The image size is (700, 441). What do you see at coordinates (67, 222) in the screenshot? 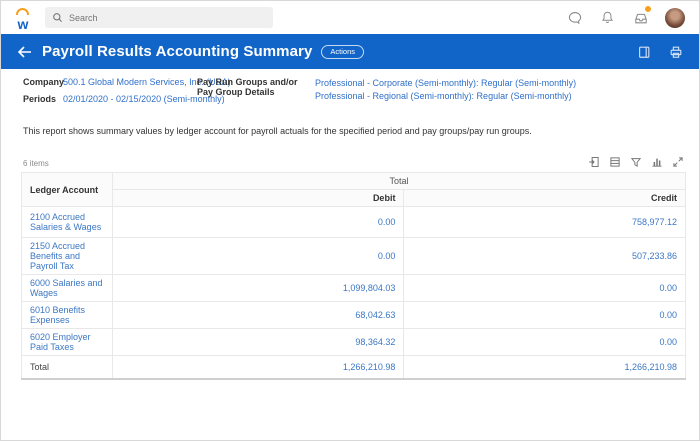
I see `ledger-account-link: 2100 Accrued Salaries & Wages` at bounding box center [67, 222].